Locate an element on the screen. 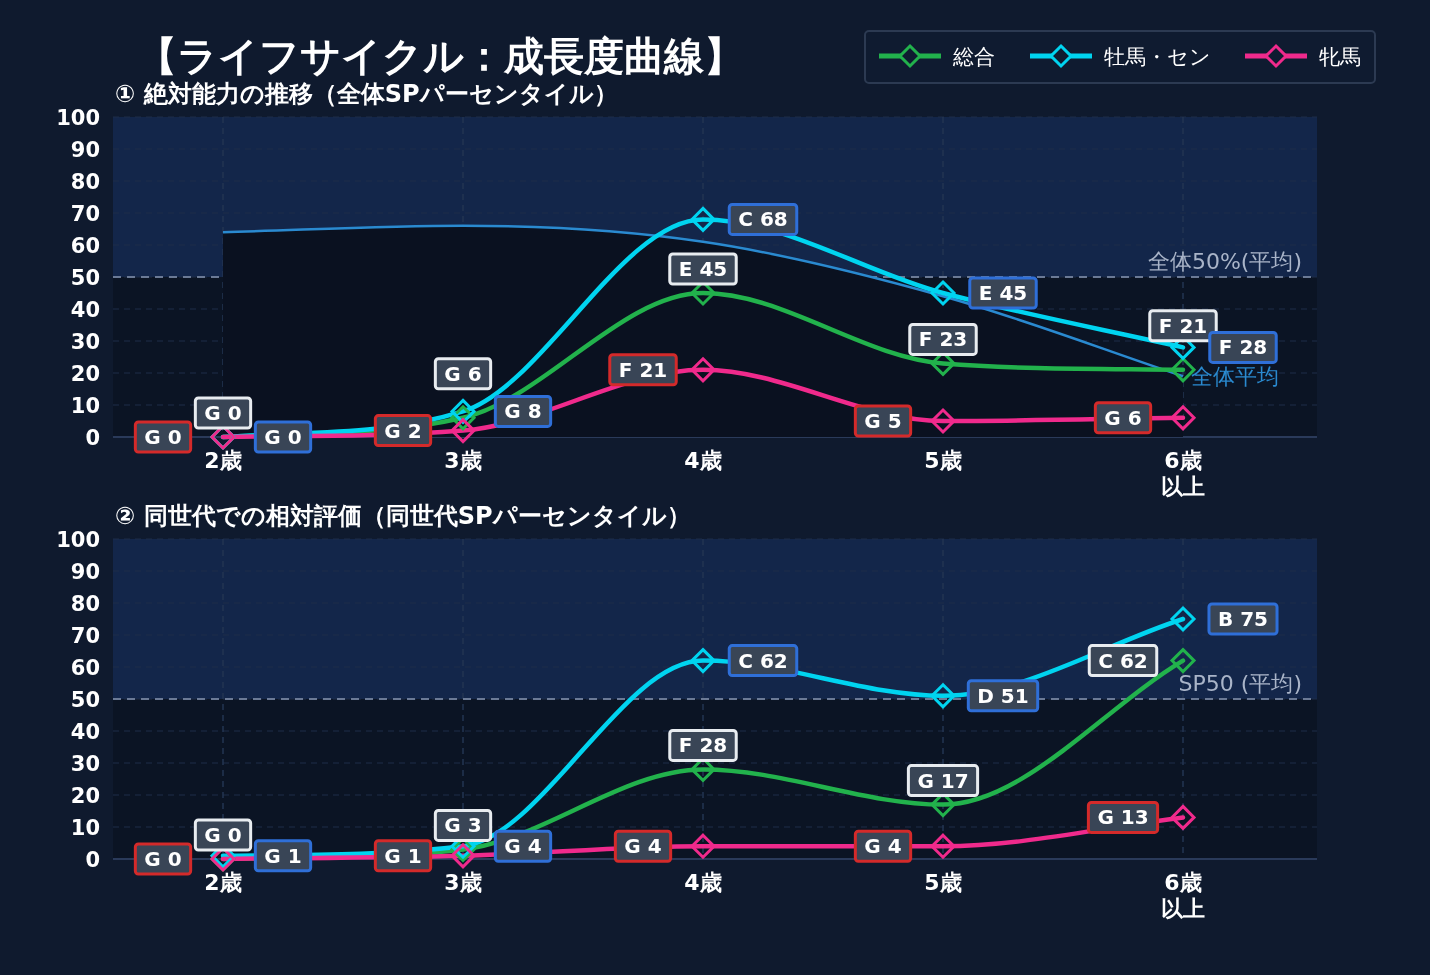  series-label: 全体平均 is located at coordinates (1235, 377).